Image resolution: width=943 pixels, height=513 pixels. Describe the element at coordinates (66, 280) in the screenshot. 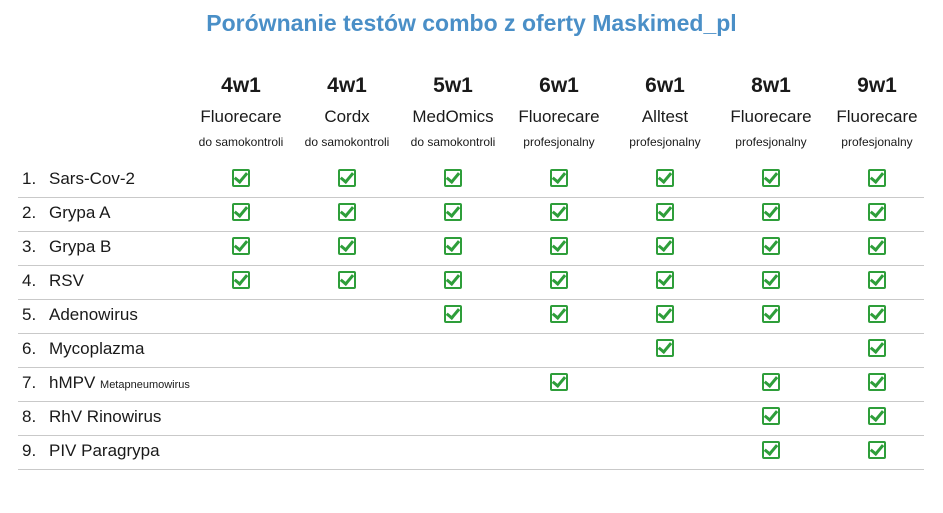

I see `pathogen-name: RSV` at that location.